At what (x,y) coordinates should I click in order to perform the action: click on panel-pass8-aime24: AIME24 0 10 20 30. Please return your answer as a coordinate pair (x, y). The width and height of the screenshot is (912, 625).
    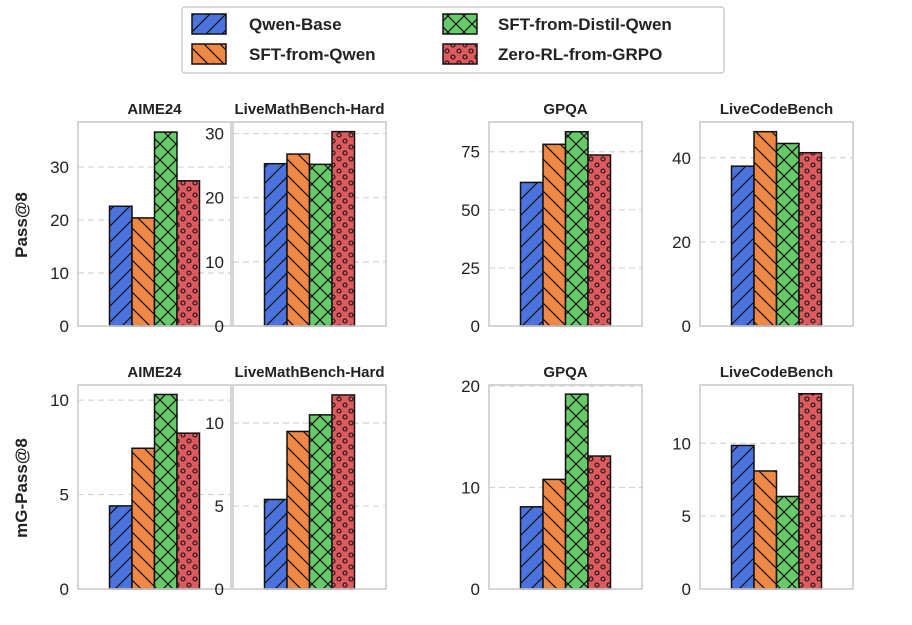
    Looking at the image, I should click on (141, 218).